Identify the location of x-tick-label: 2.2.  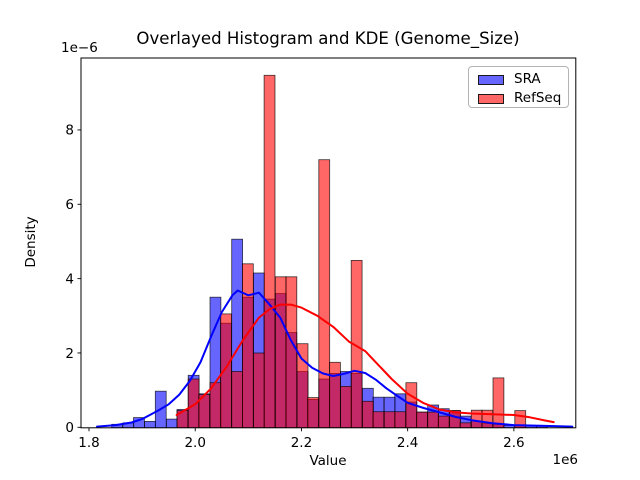
(301, 443).